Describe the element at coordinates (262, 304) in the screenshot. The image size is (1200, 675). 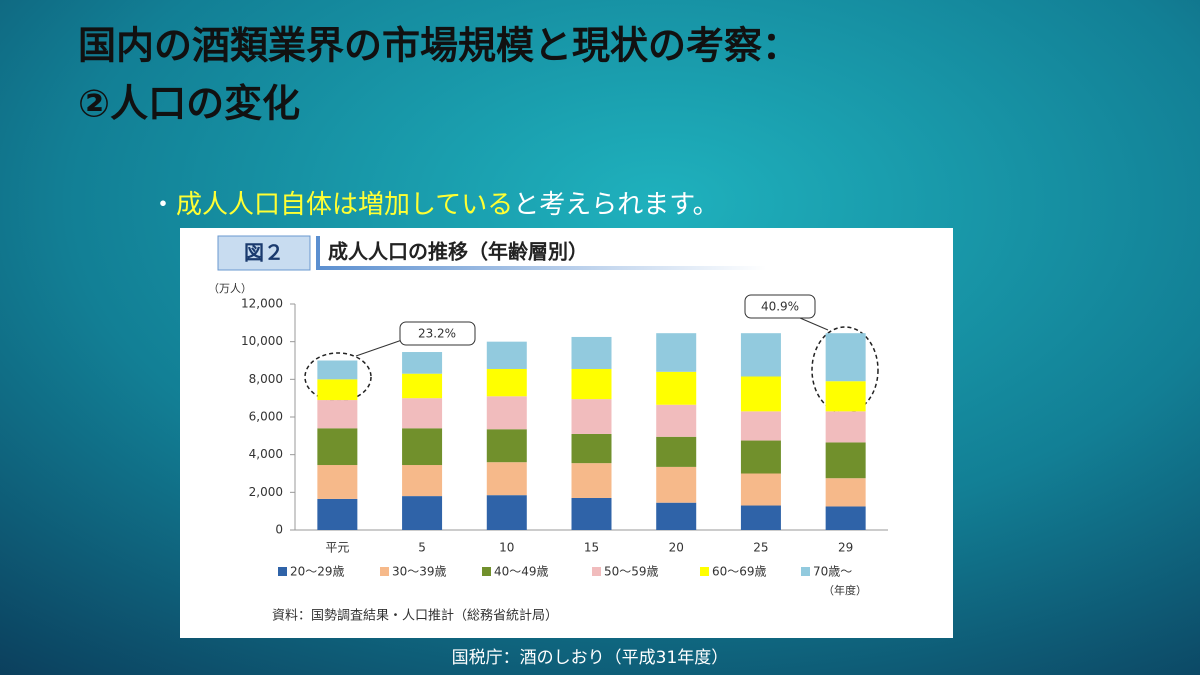
I see `y-tick-label: 12,000` at that location.